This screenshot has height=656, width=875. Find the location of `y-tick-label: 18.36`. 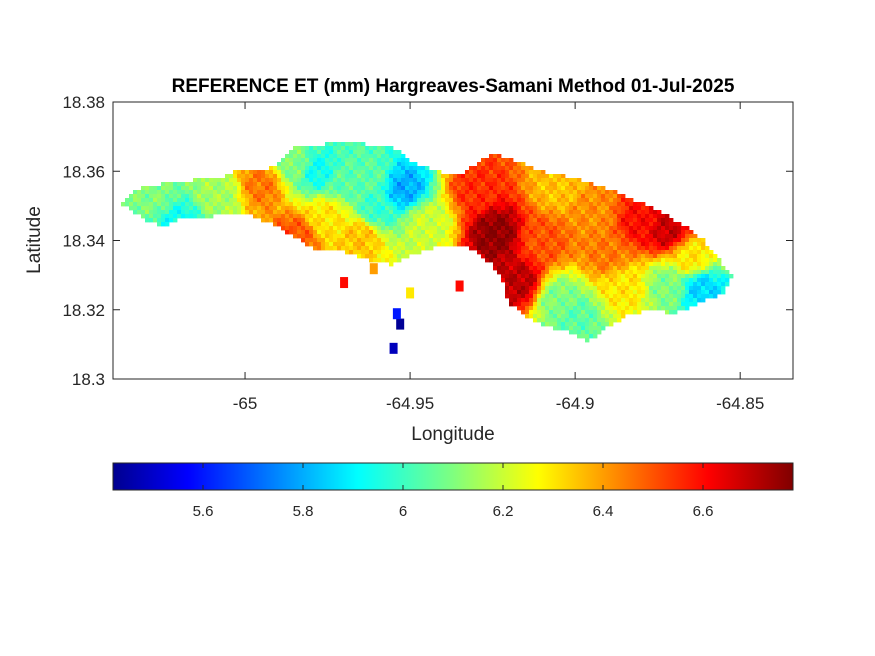

y-tick-label: 18.36 is located at coordinates (83, 171).